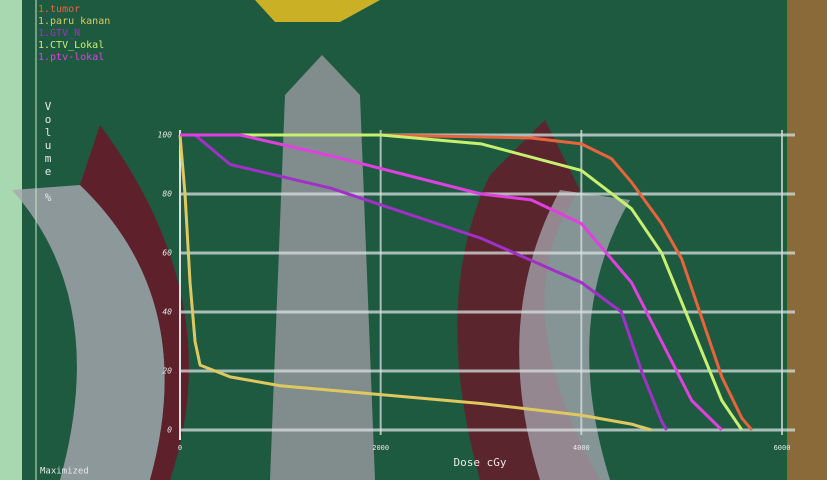 The width and height of the screenshot is (827, 480). I want to click on y-tick-label: 40, so click(167, 312).